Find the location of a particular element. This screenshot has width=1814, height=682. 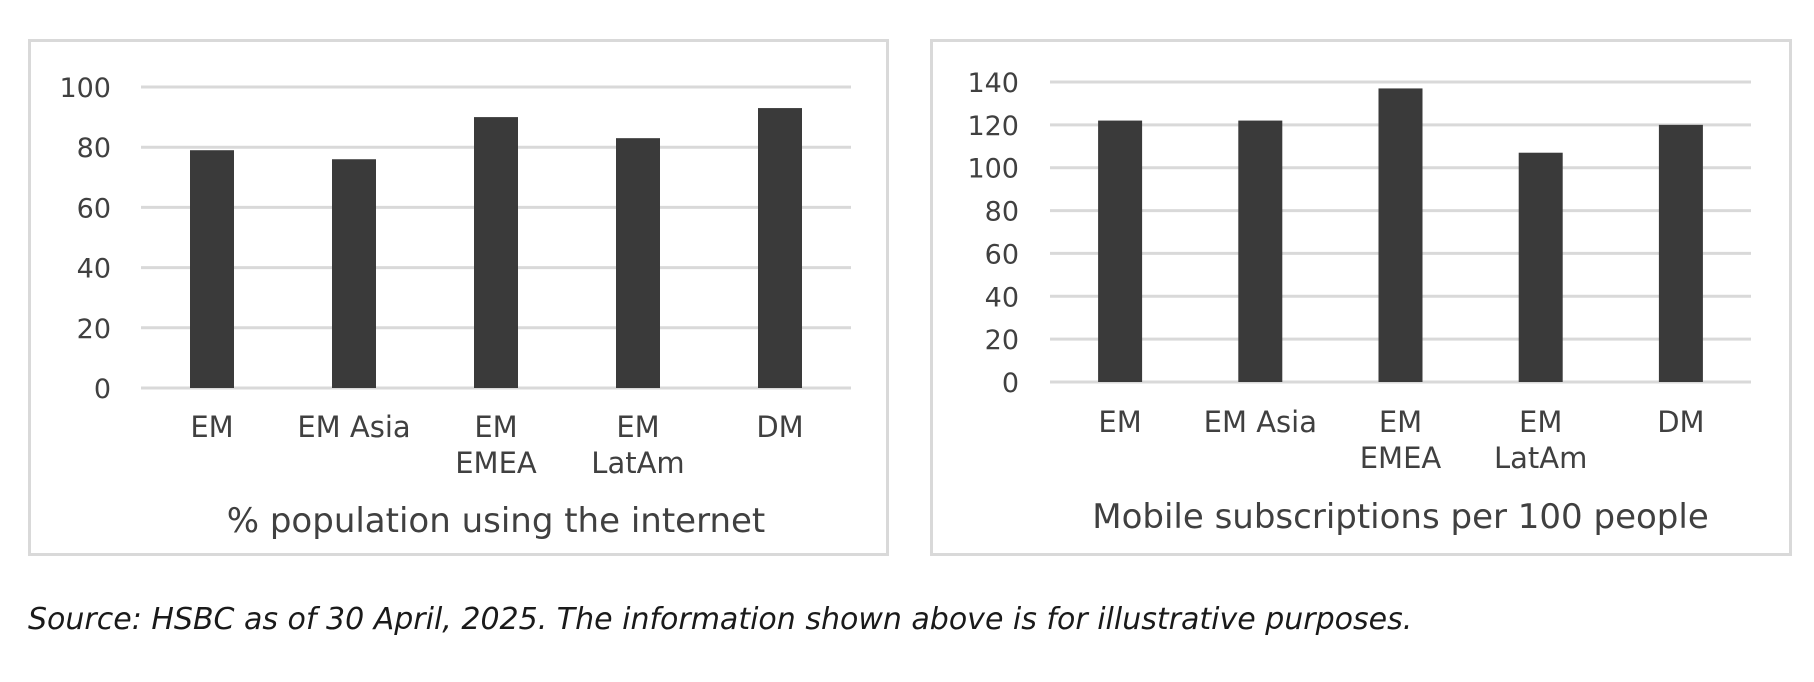

internet-category-label: EM EMEA is located at coordinates (496, 445).